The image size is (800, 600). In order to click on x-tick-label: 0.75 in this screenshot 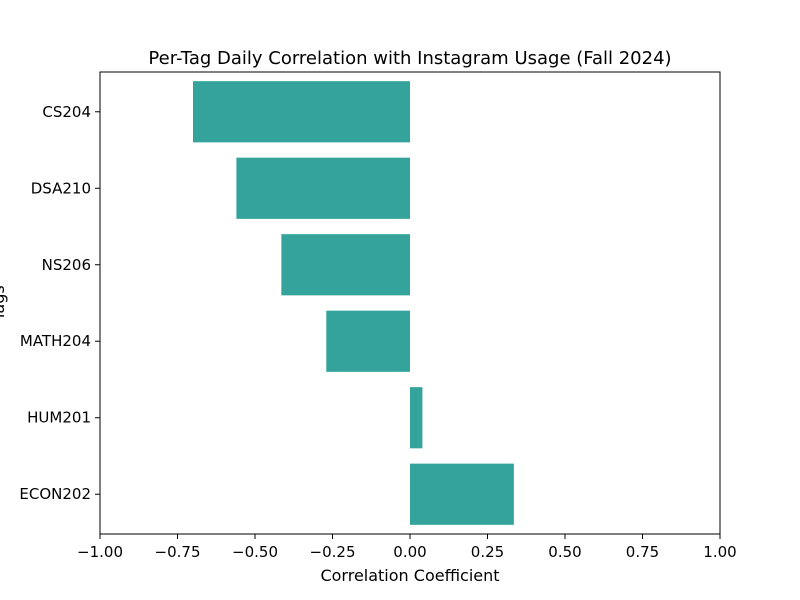, I will do `click(642, 552)`.